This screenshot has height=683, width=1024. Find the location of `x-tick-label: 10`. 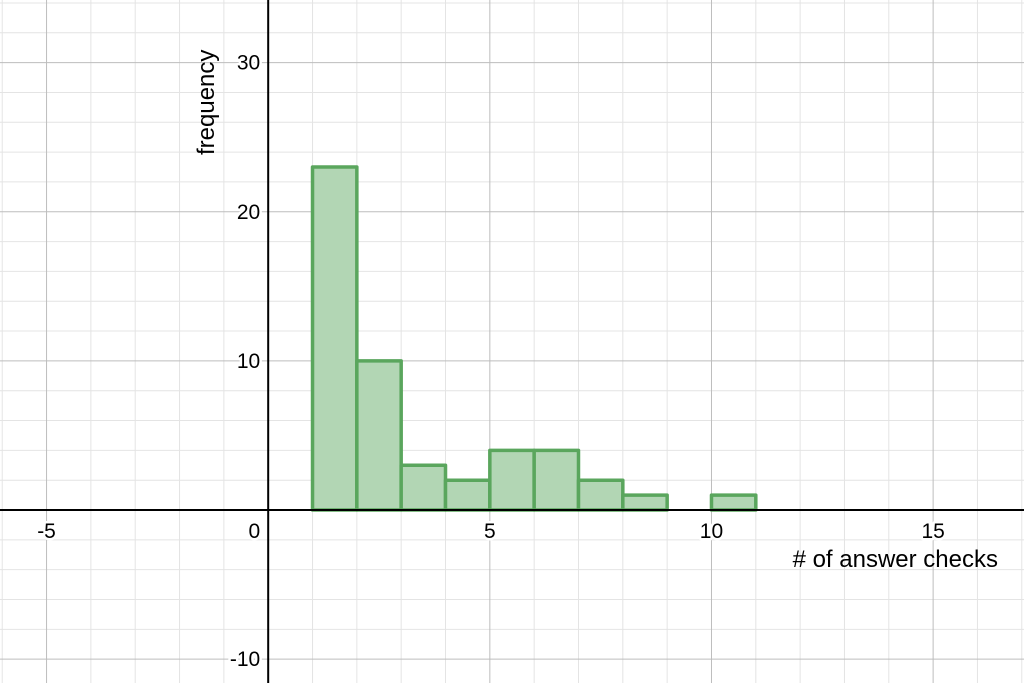

x-tick-label: 10 is located at coordinates (711, 531).